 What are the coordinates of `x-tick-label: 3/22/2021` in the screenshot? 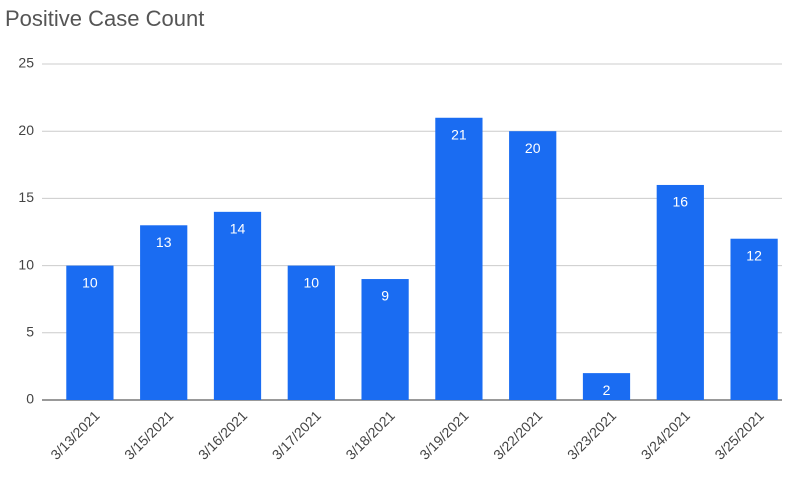 It's located at (518, 435).